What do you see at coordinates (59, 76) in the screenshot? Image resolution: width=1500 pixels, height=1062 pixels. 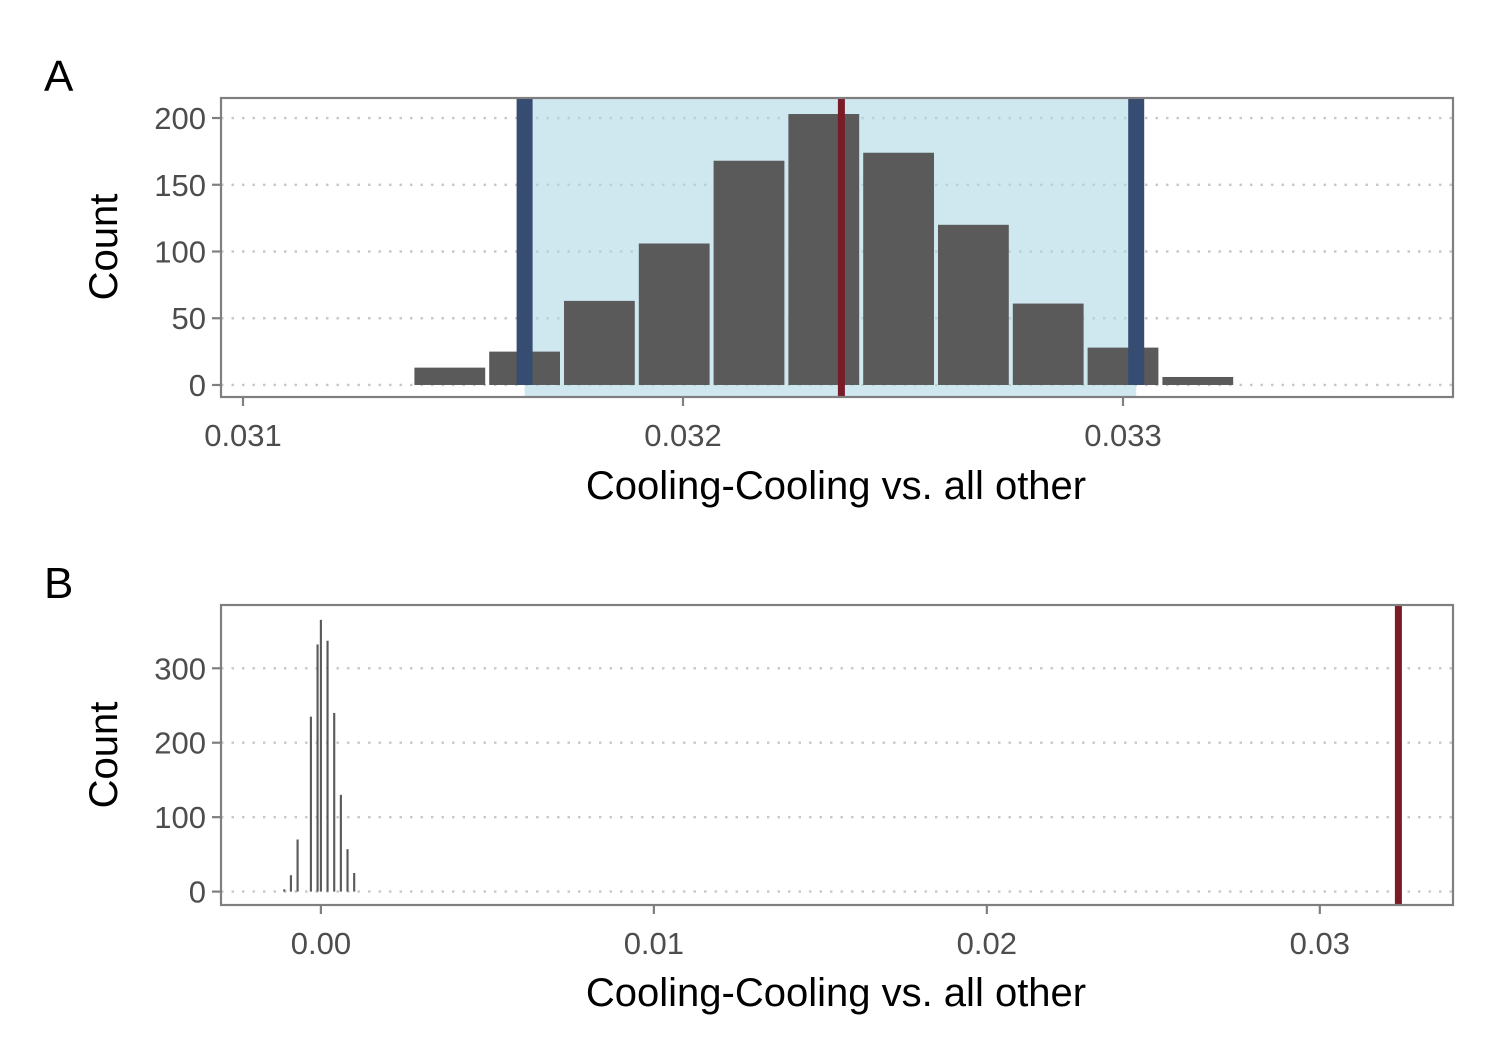 I see `panel-a-tag: A` at bounding box center [59, 76].